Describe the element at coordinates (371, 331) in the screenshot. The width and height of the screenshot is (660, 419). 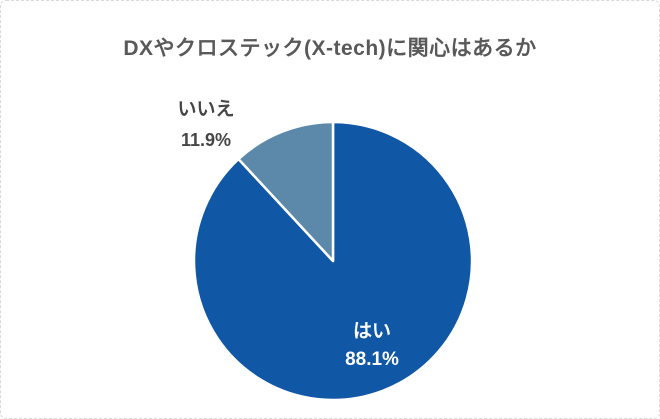
I see `pie-label-yes-text: はい` at that location.